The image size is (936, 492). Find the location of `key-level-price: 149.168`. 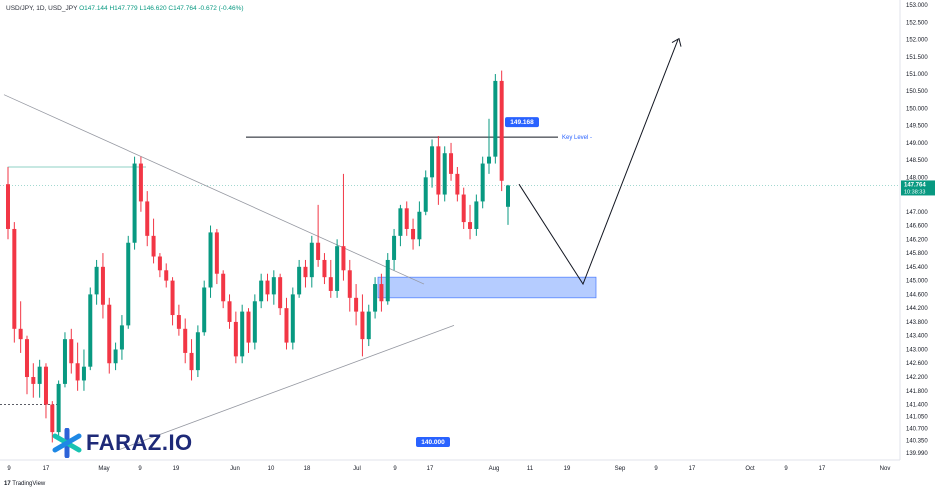

key-level-price: 149.168 is located at coordinates (522, 122).